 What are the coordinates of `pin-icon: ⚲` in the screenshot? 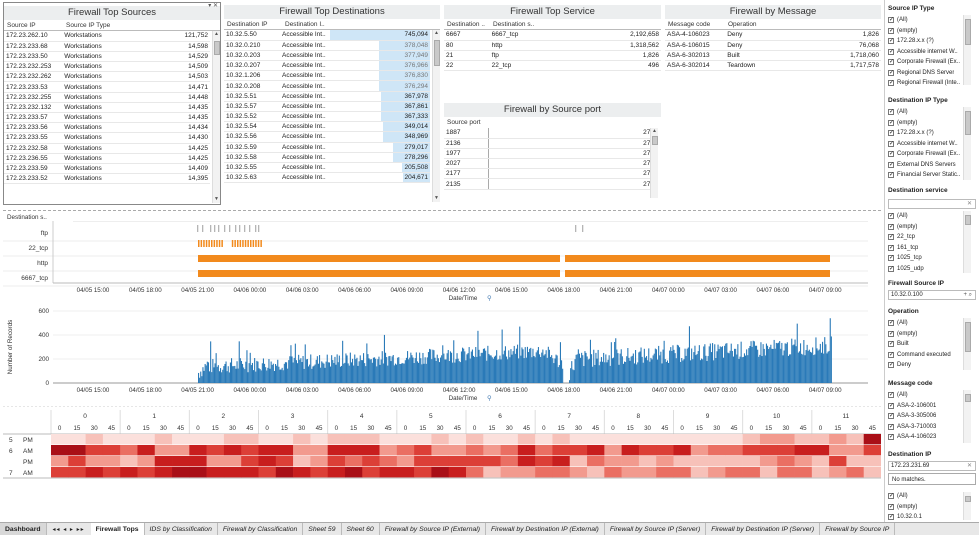 It's located at (489, 398).